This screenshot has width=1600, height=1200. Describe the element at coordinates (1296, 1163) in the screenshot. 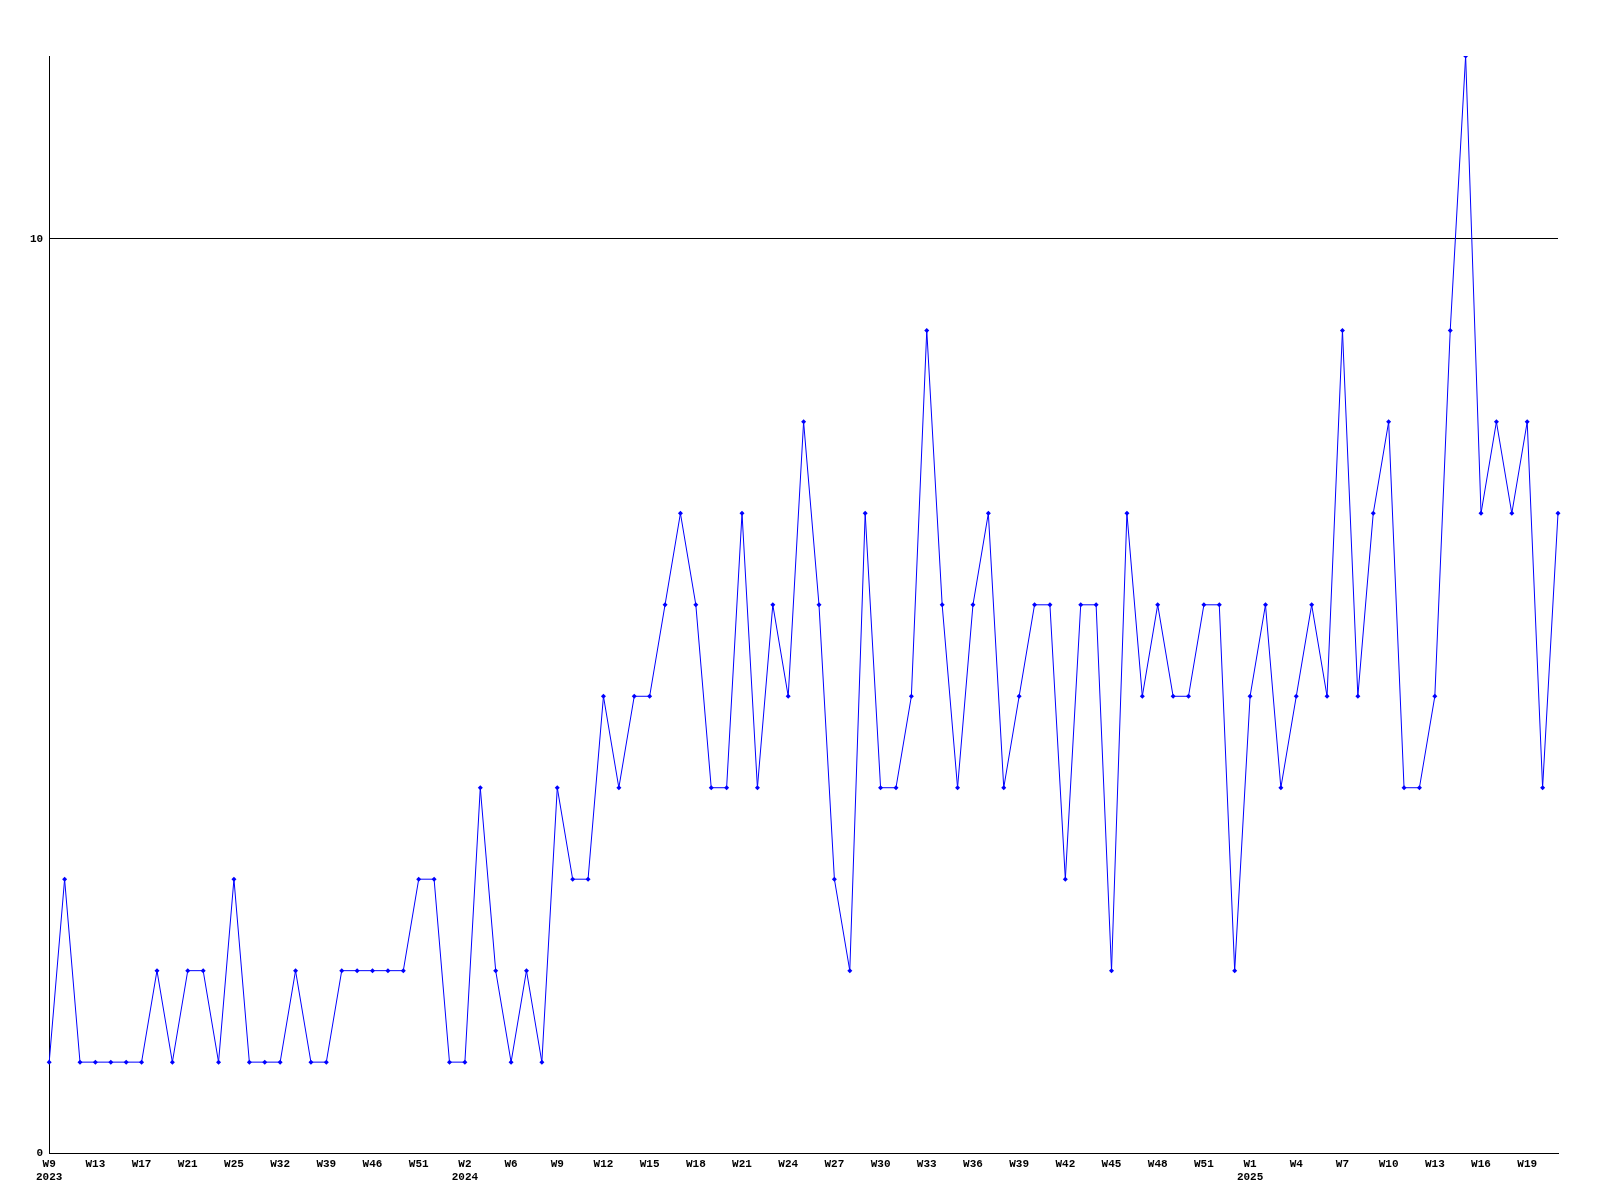

I see `x-tick-label: W4` at that location.